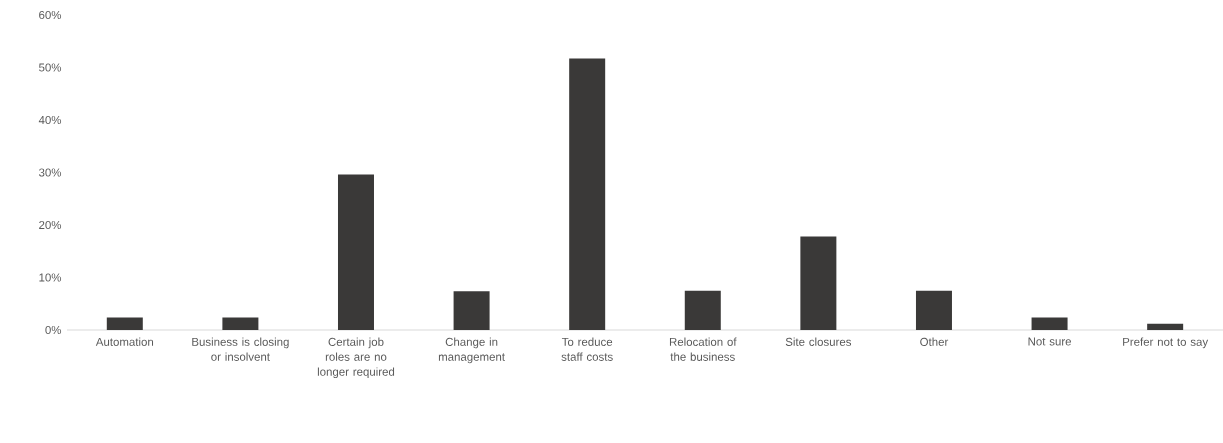  Describe the element at coordinates (356, 358) in the screenshot. I see `x-tick-label: Certain job roles are no longer required` at that location.